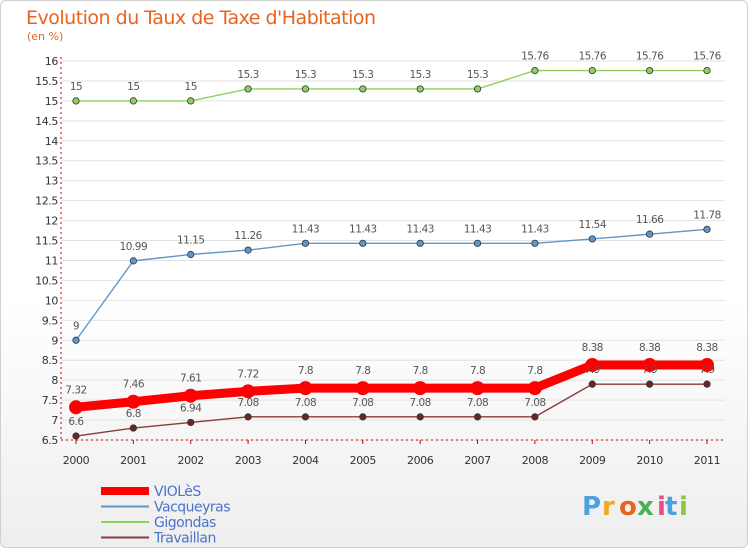  I want to click on data-label-viols: 7.46, so click(134, 385).